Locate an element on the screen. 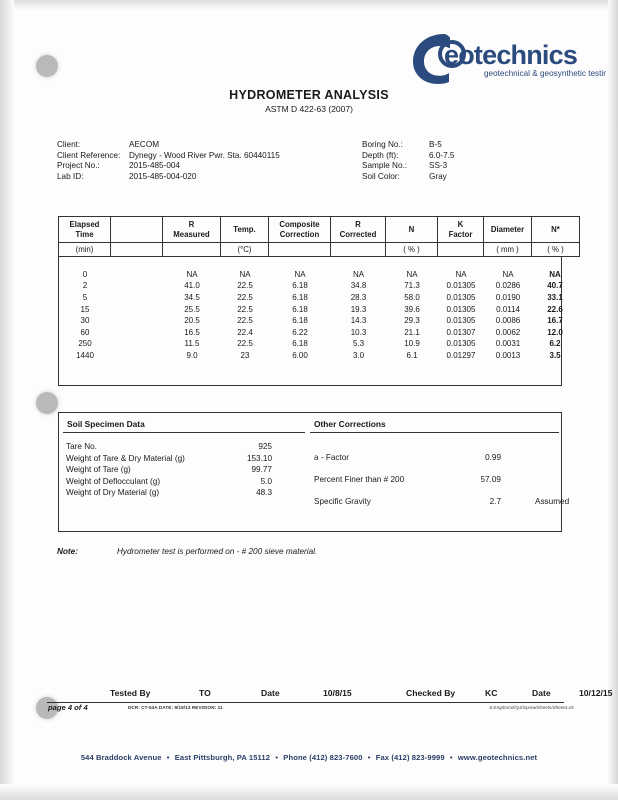 The image size is (618, 800). cell-composite: NA is located at coordinates (300, 274).